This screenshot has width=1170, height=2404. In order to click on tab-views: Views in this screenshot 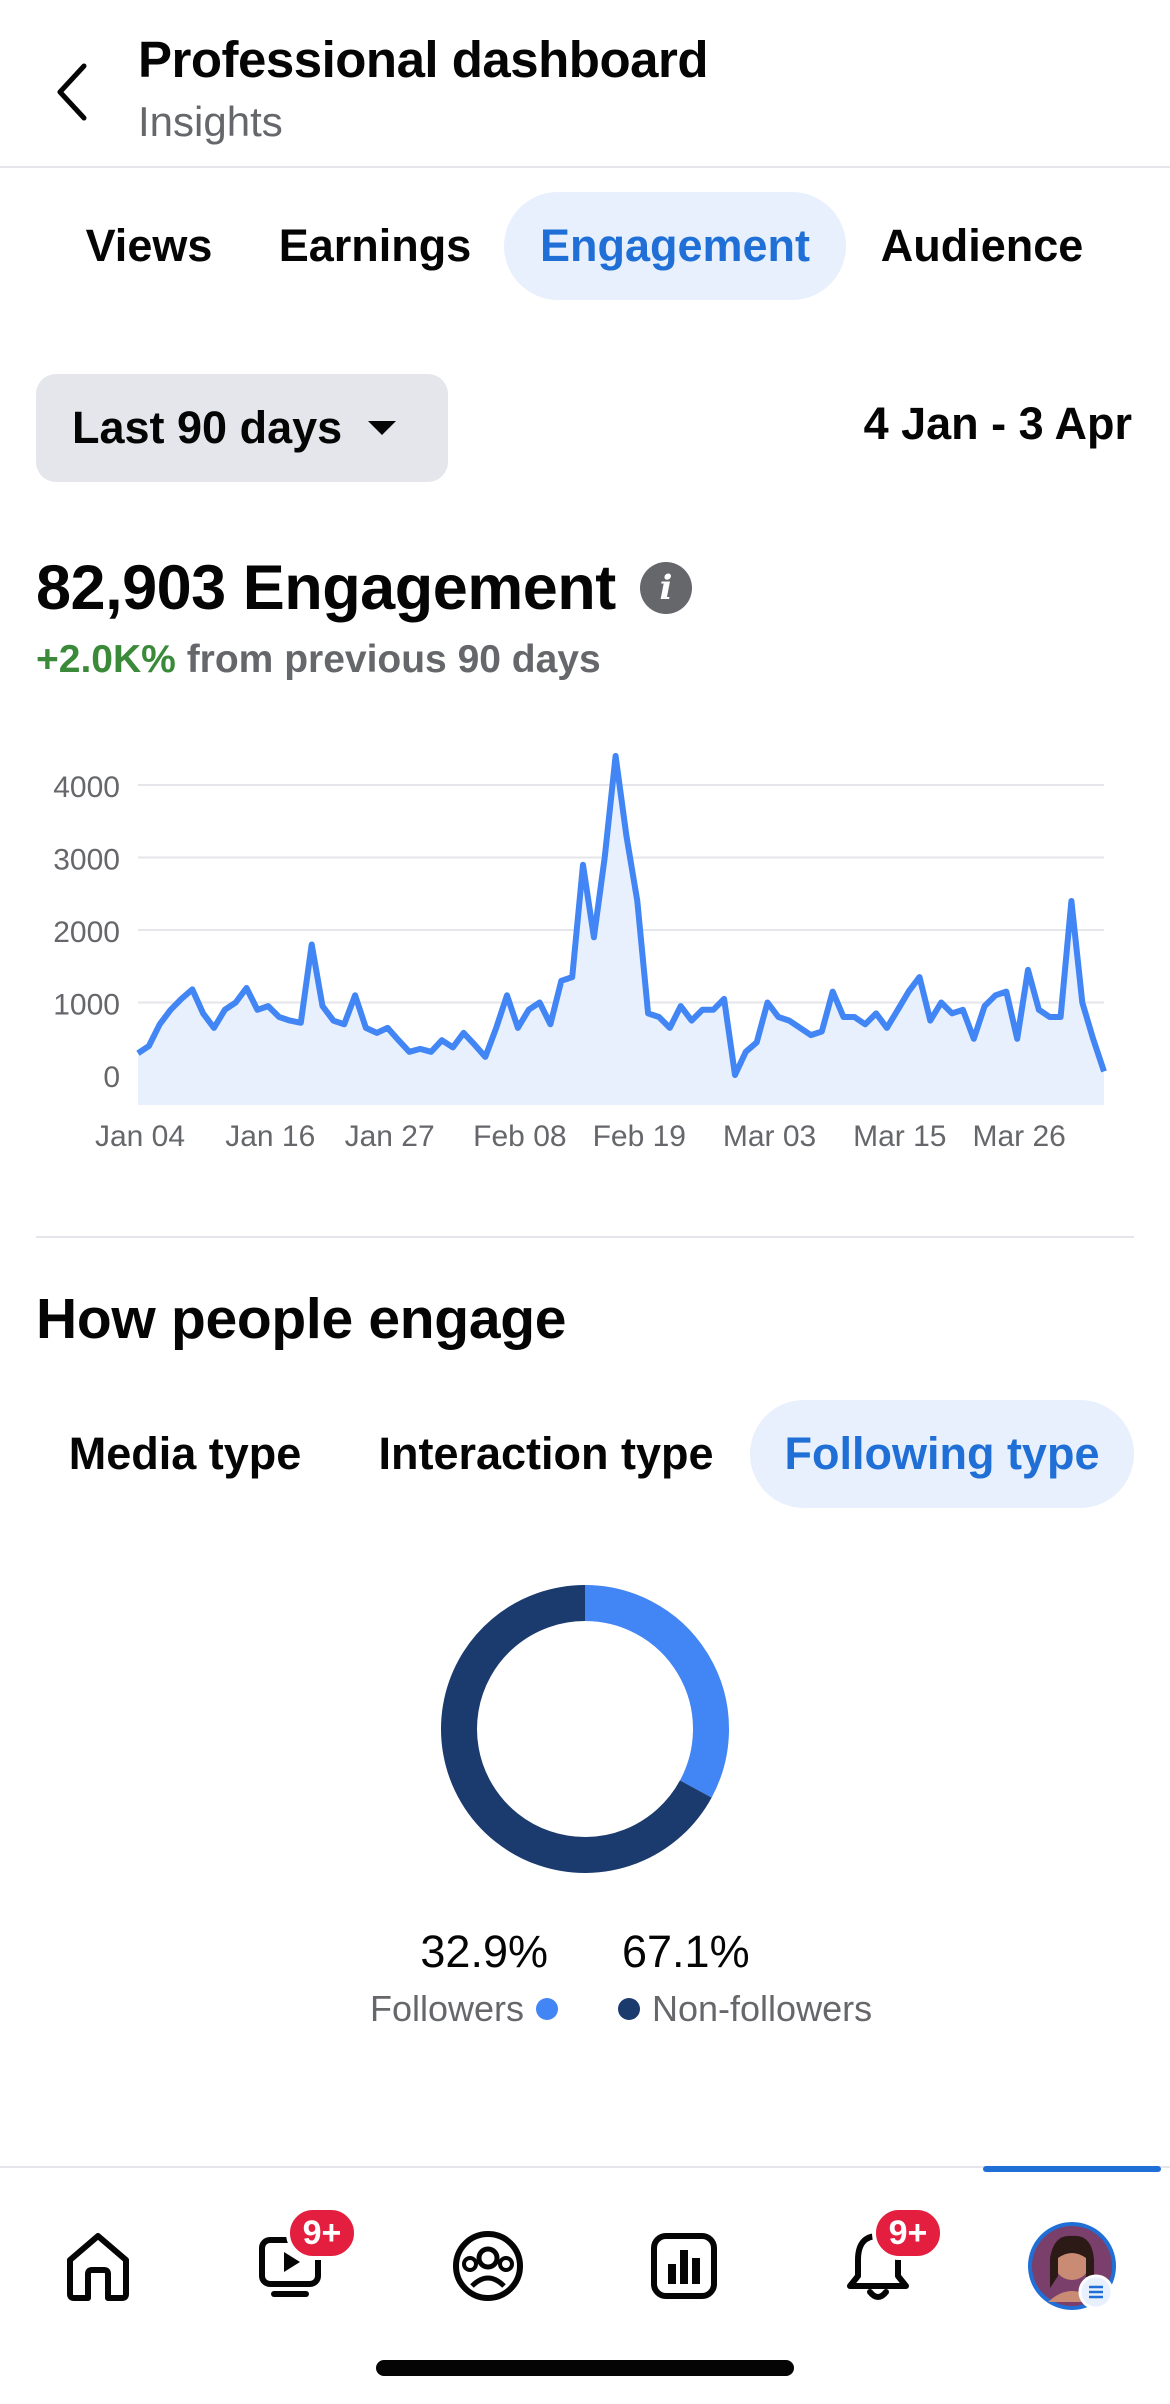, I will do `click(149, 245)`.